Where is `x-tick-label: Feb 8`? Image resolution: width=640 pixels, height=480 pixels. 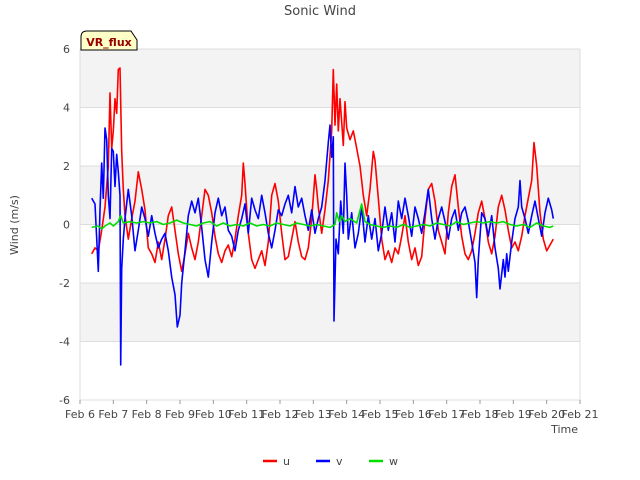
x-tick-label: Feb 8 is located at coordinates (147, 414).